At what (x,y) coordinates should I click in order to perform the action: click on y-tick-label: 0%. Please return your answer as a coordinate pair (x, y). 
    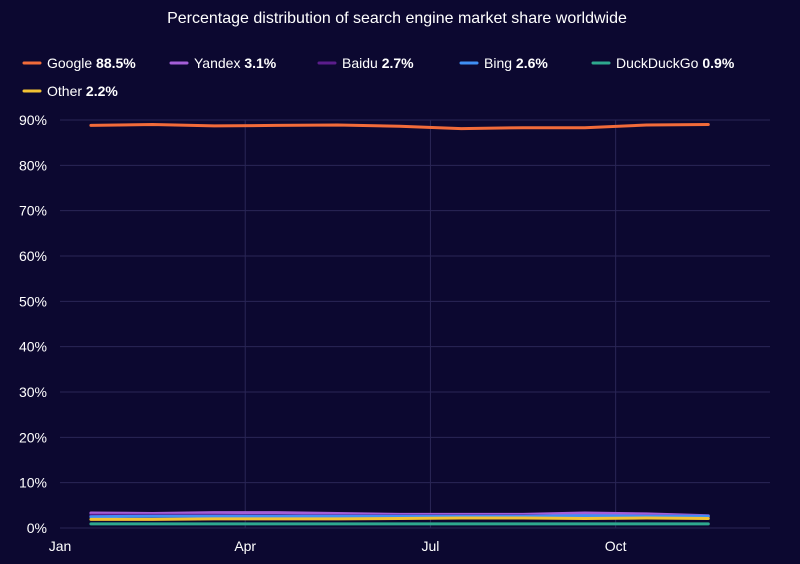
    Looking at the image, I should click on (37, 528).